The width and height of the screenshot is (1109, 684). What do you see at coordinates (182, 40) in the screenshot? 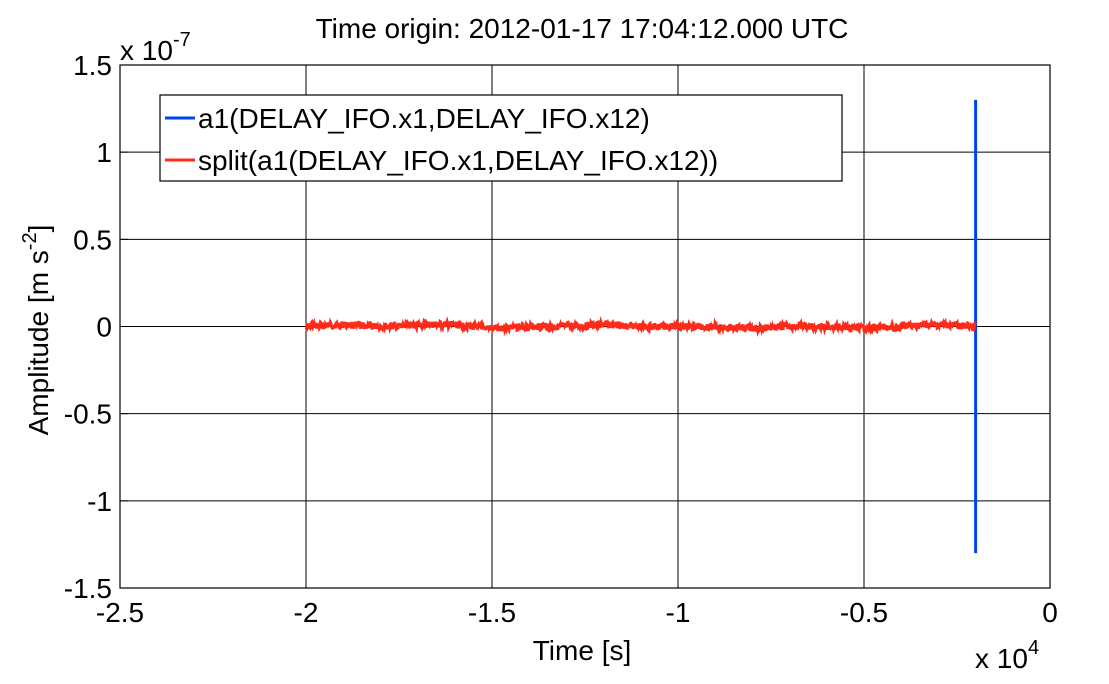
I see `y-multiplier-exponent: -7` at bounding box center [182, 40].